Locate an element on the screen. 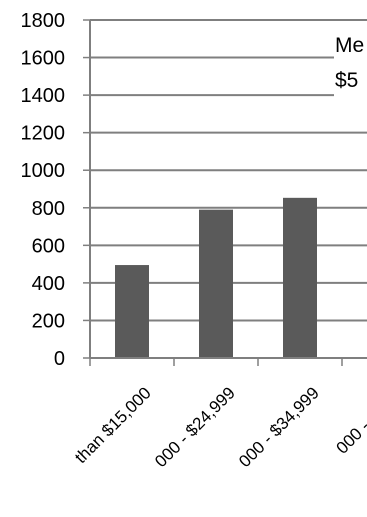 Image resolution: width=367 pixels, height=517 pixels. y-tick-label: 1200 is located at coordinates (43, 134).